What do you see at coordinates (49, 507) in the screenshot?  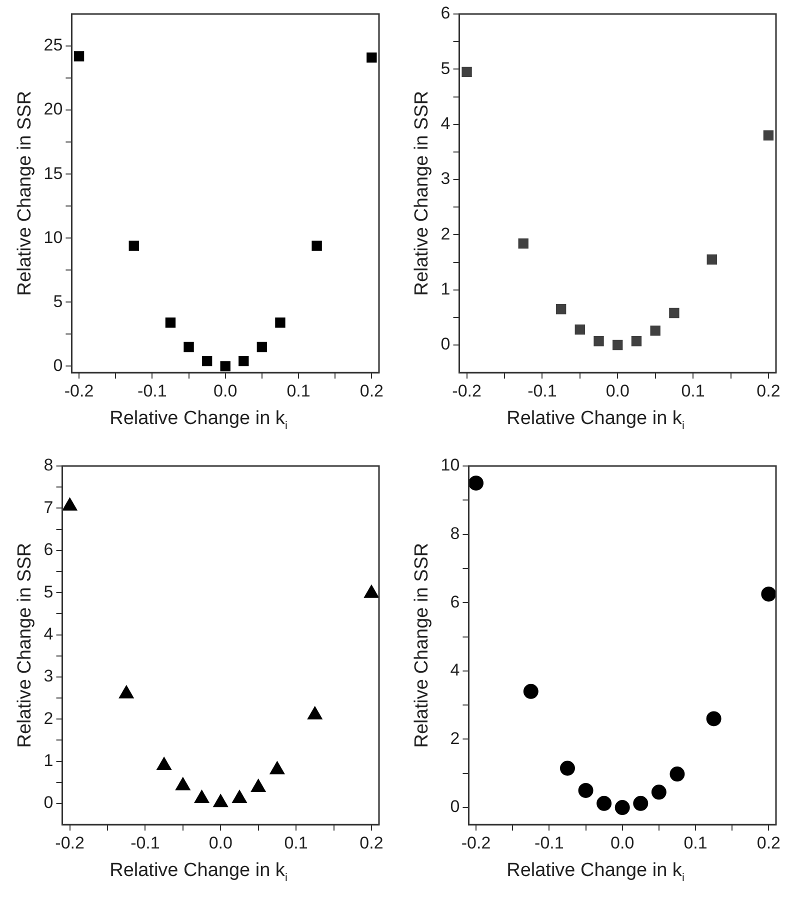 I see `y-tick-label: 7` at bounding box center [49, 507].